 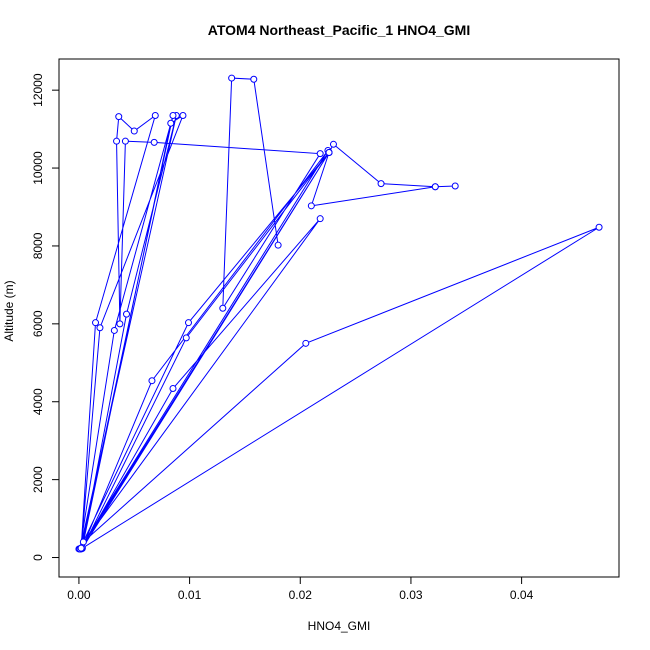 What do you see at coordinates (339, 30) in the screenshot?
I see `chart-title: ATOM4 Northeast_Pacific_1 HNO4_GMI` at bounding box center [339, 30].